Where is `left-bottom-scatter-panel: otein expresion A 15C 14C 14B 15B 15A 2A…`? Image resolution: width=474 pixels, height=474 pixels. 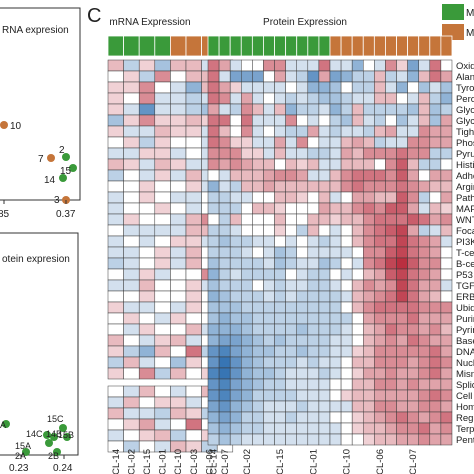 left-bottom-scatter-panel: otein expresion A 15C 14C 14B 15B 15A 2A… is located at coordinates (39, 353).